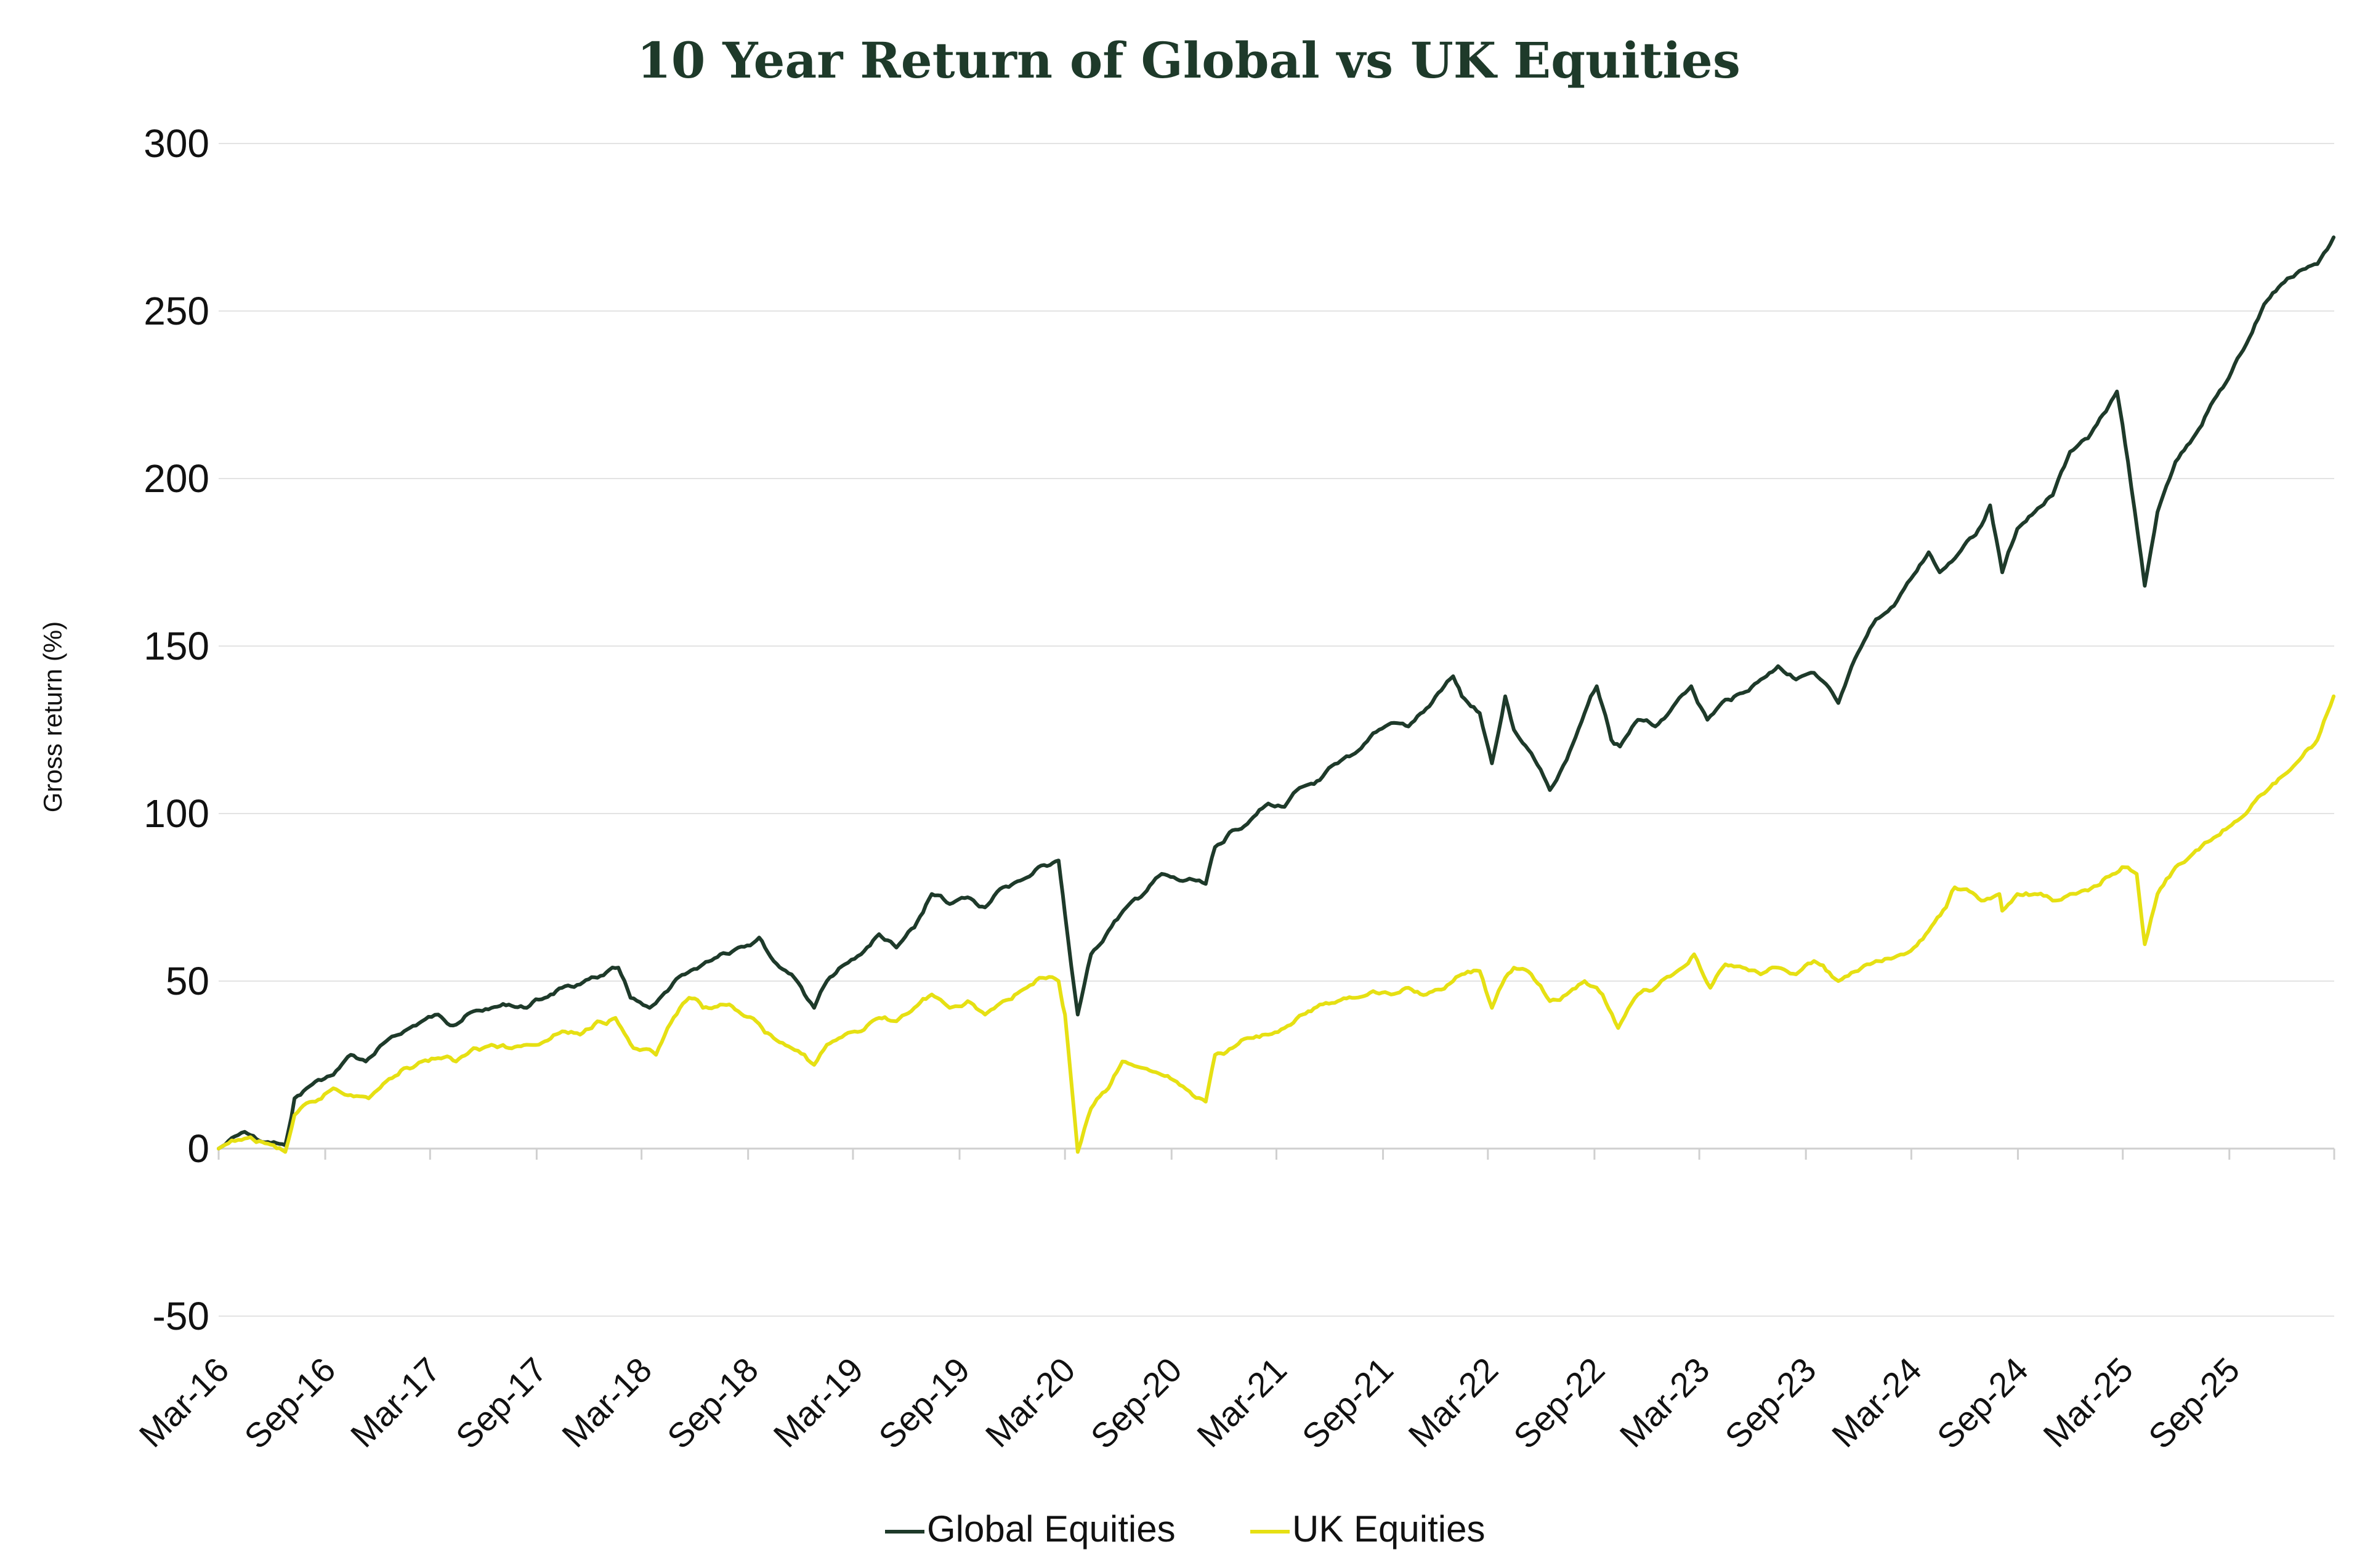 The height and width of the screenshot is (1568, 2365). I want to click on legend-label: Global Equities, so click(1051, 1529).